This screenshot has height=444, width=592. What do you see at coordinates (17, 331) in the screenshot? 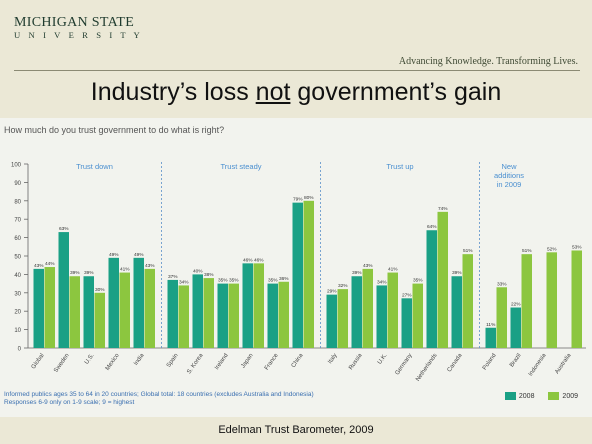
I see `y-tick-label: 10` at bounding box center [17, 331].